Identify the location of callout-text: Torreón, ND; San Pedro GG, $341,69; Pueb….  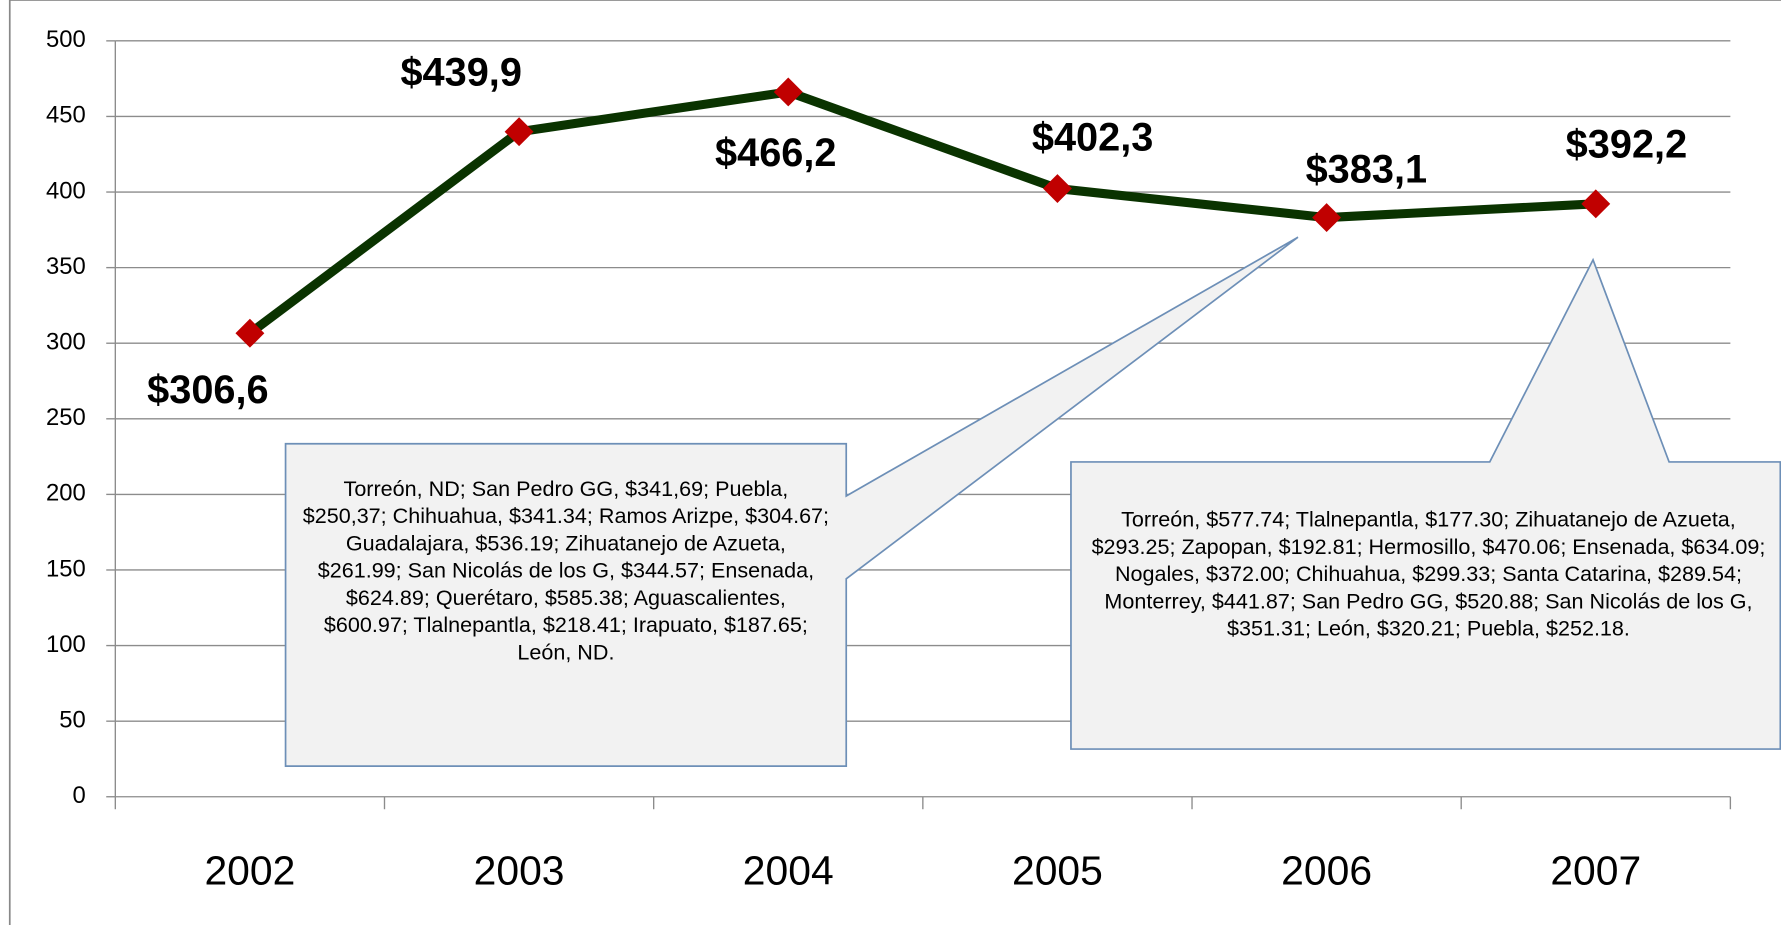
(566, 571).